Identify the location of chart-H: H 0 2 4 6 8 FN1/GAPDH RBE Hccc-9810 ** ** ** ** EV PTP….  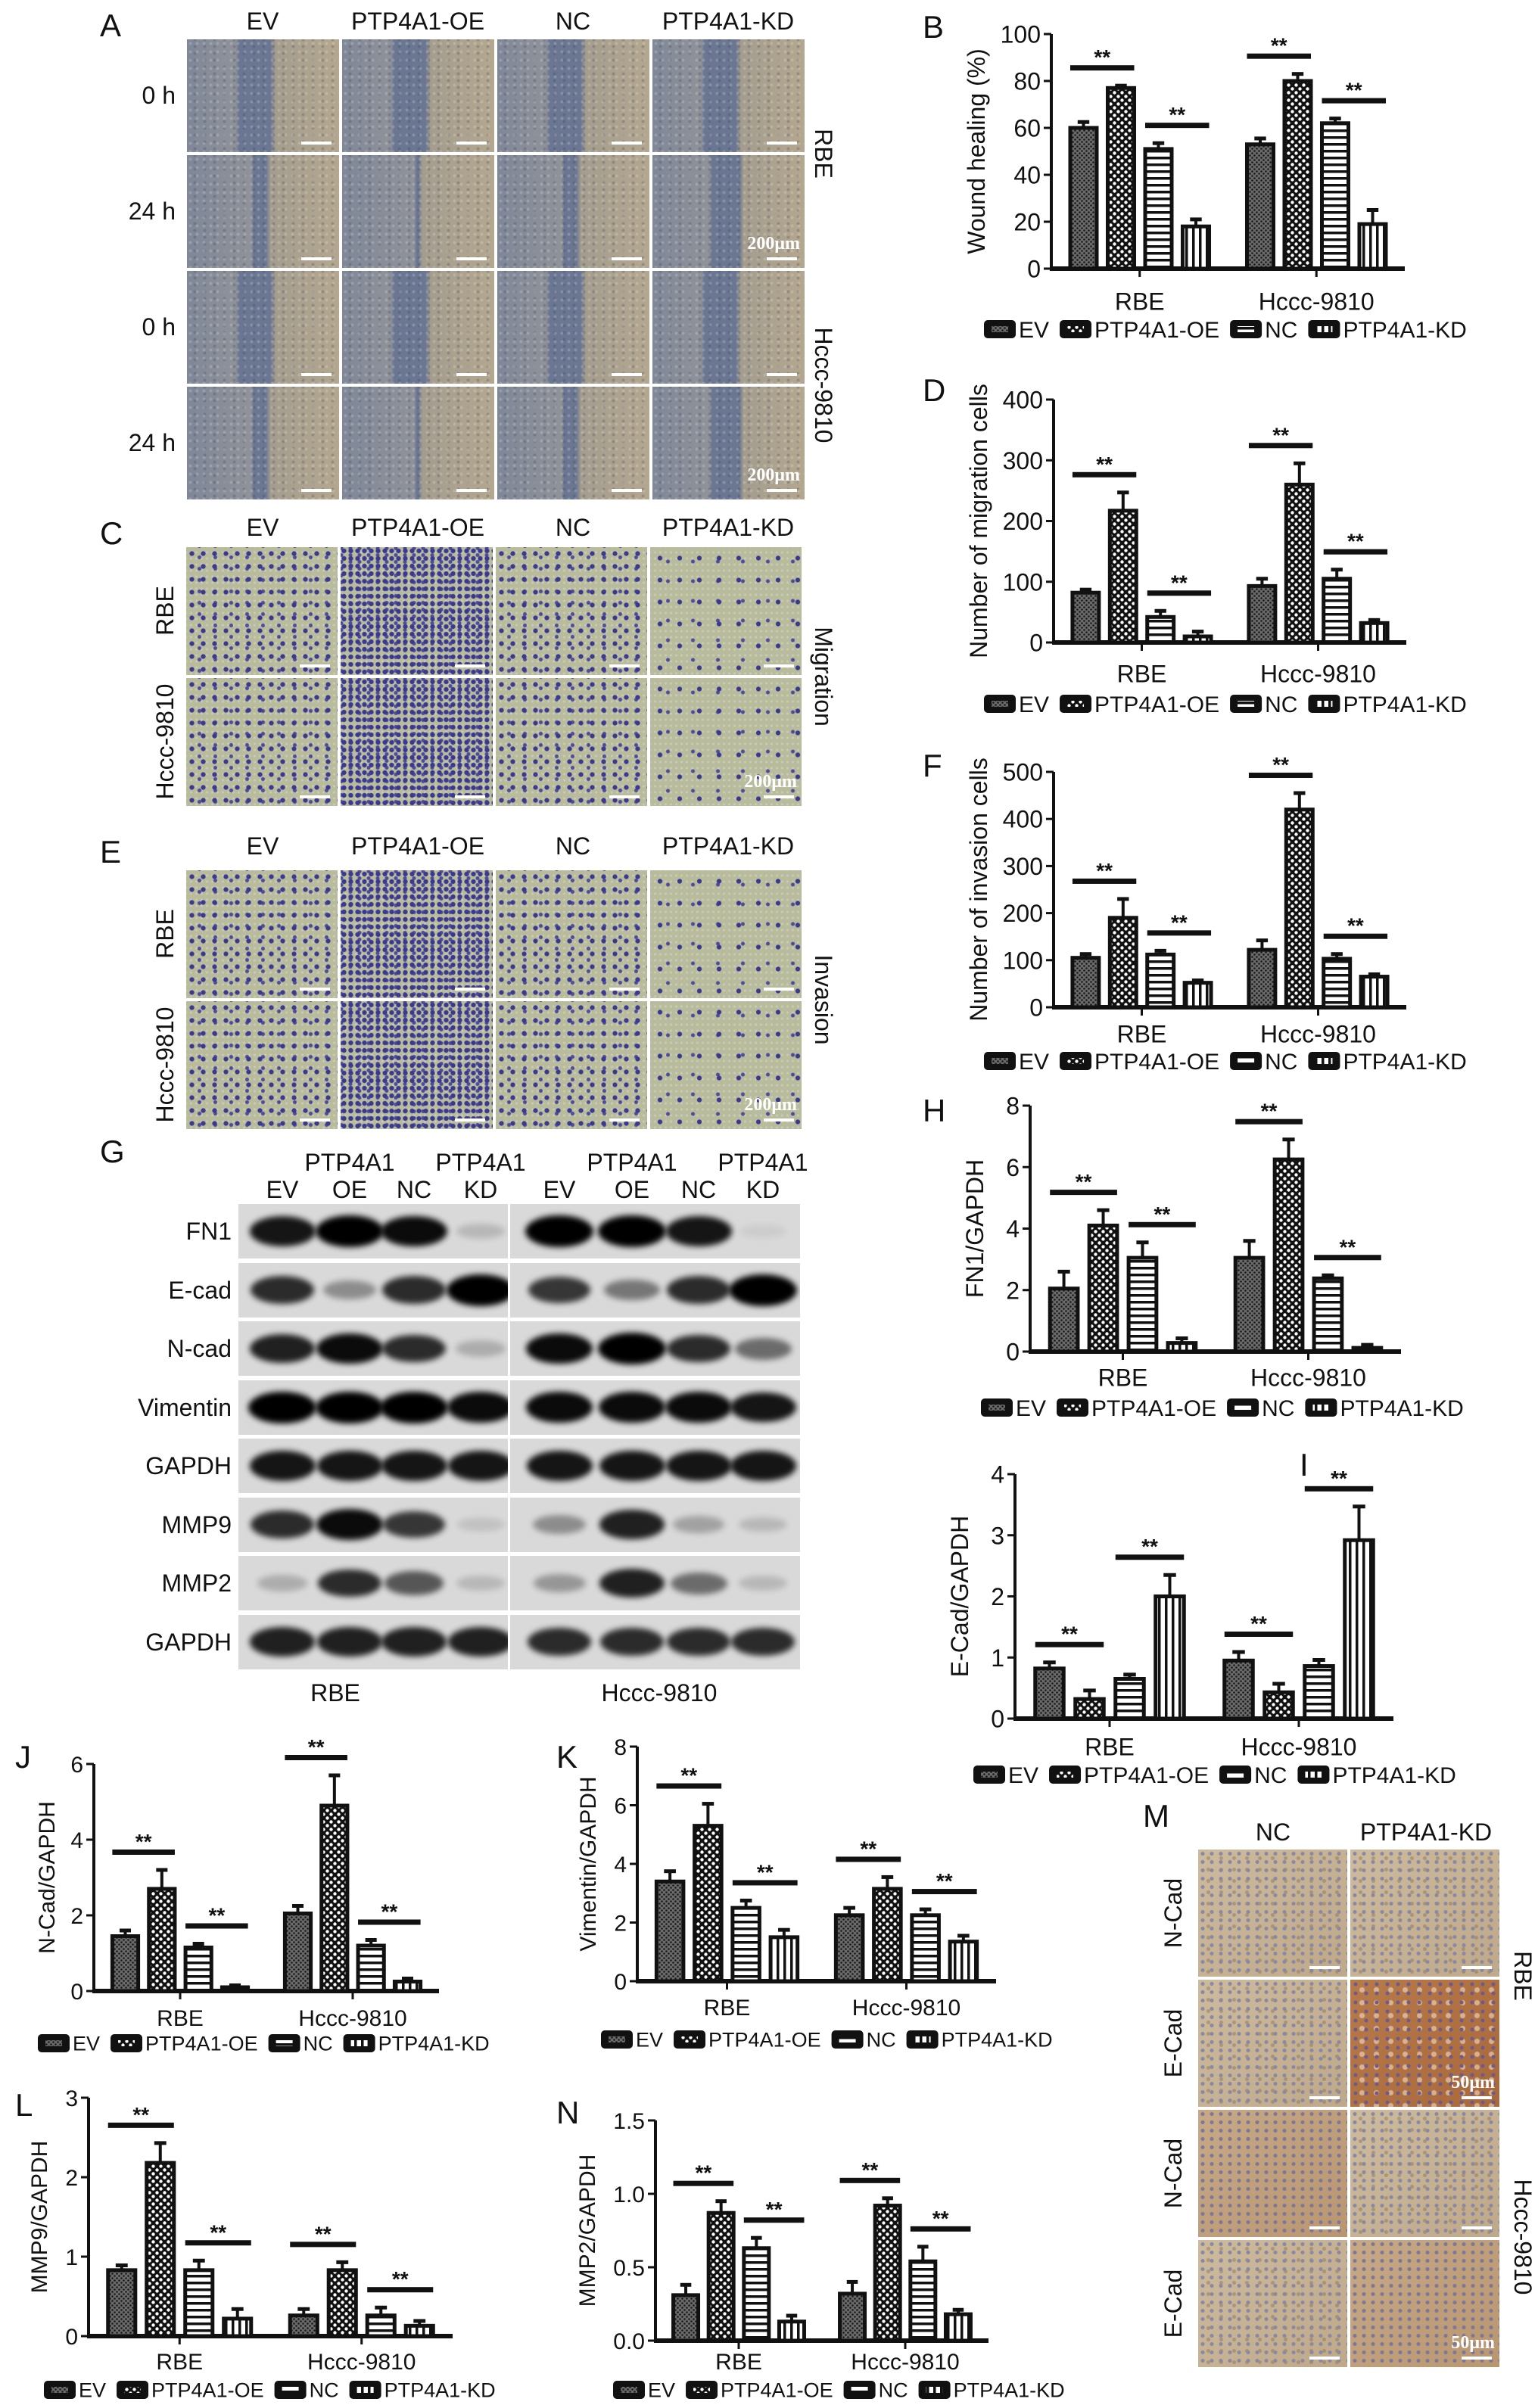
(1193, 1257).